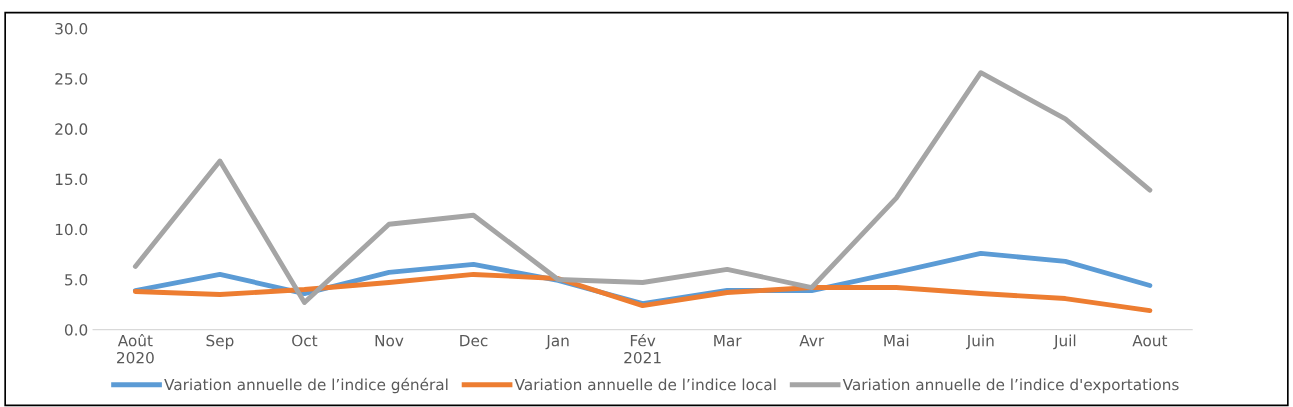 The image size is (1293, 407). What do you see at coordinates (306, 385) in the screenshot?
I see `legend-label: Variation annuelle de l’indice général` at bounding box center [306, 385].